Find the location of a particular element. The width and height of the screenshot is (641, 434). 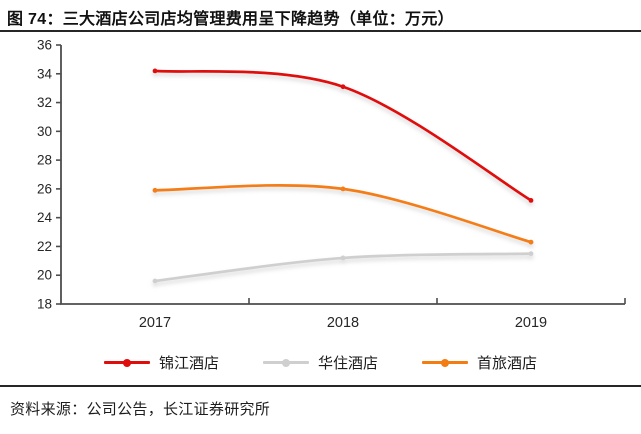

legend-item-jinjiang: 锦江酒店 is located at coordinates (161, 362).